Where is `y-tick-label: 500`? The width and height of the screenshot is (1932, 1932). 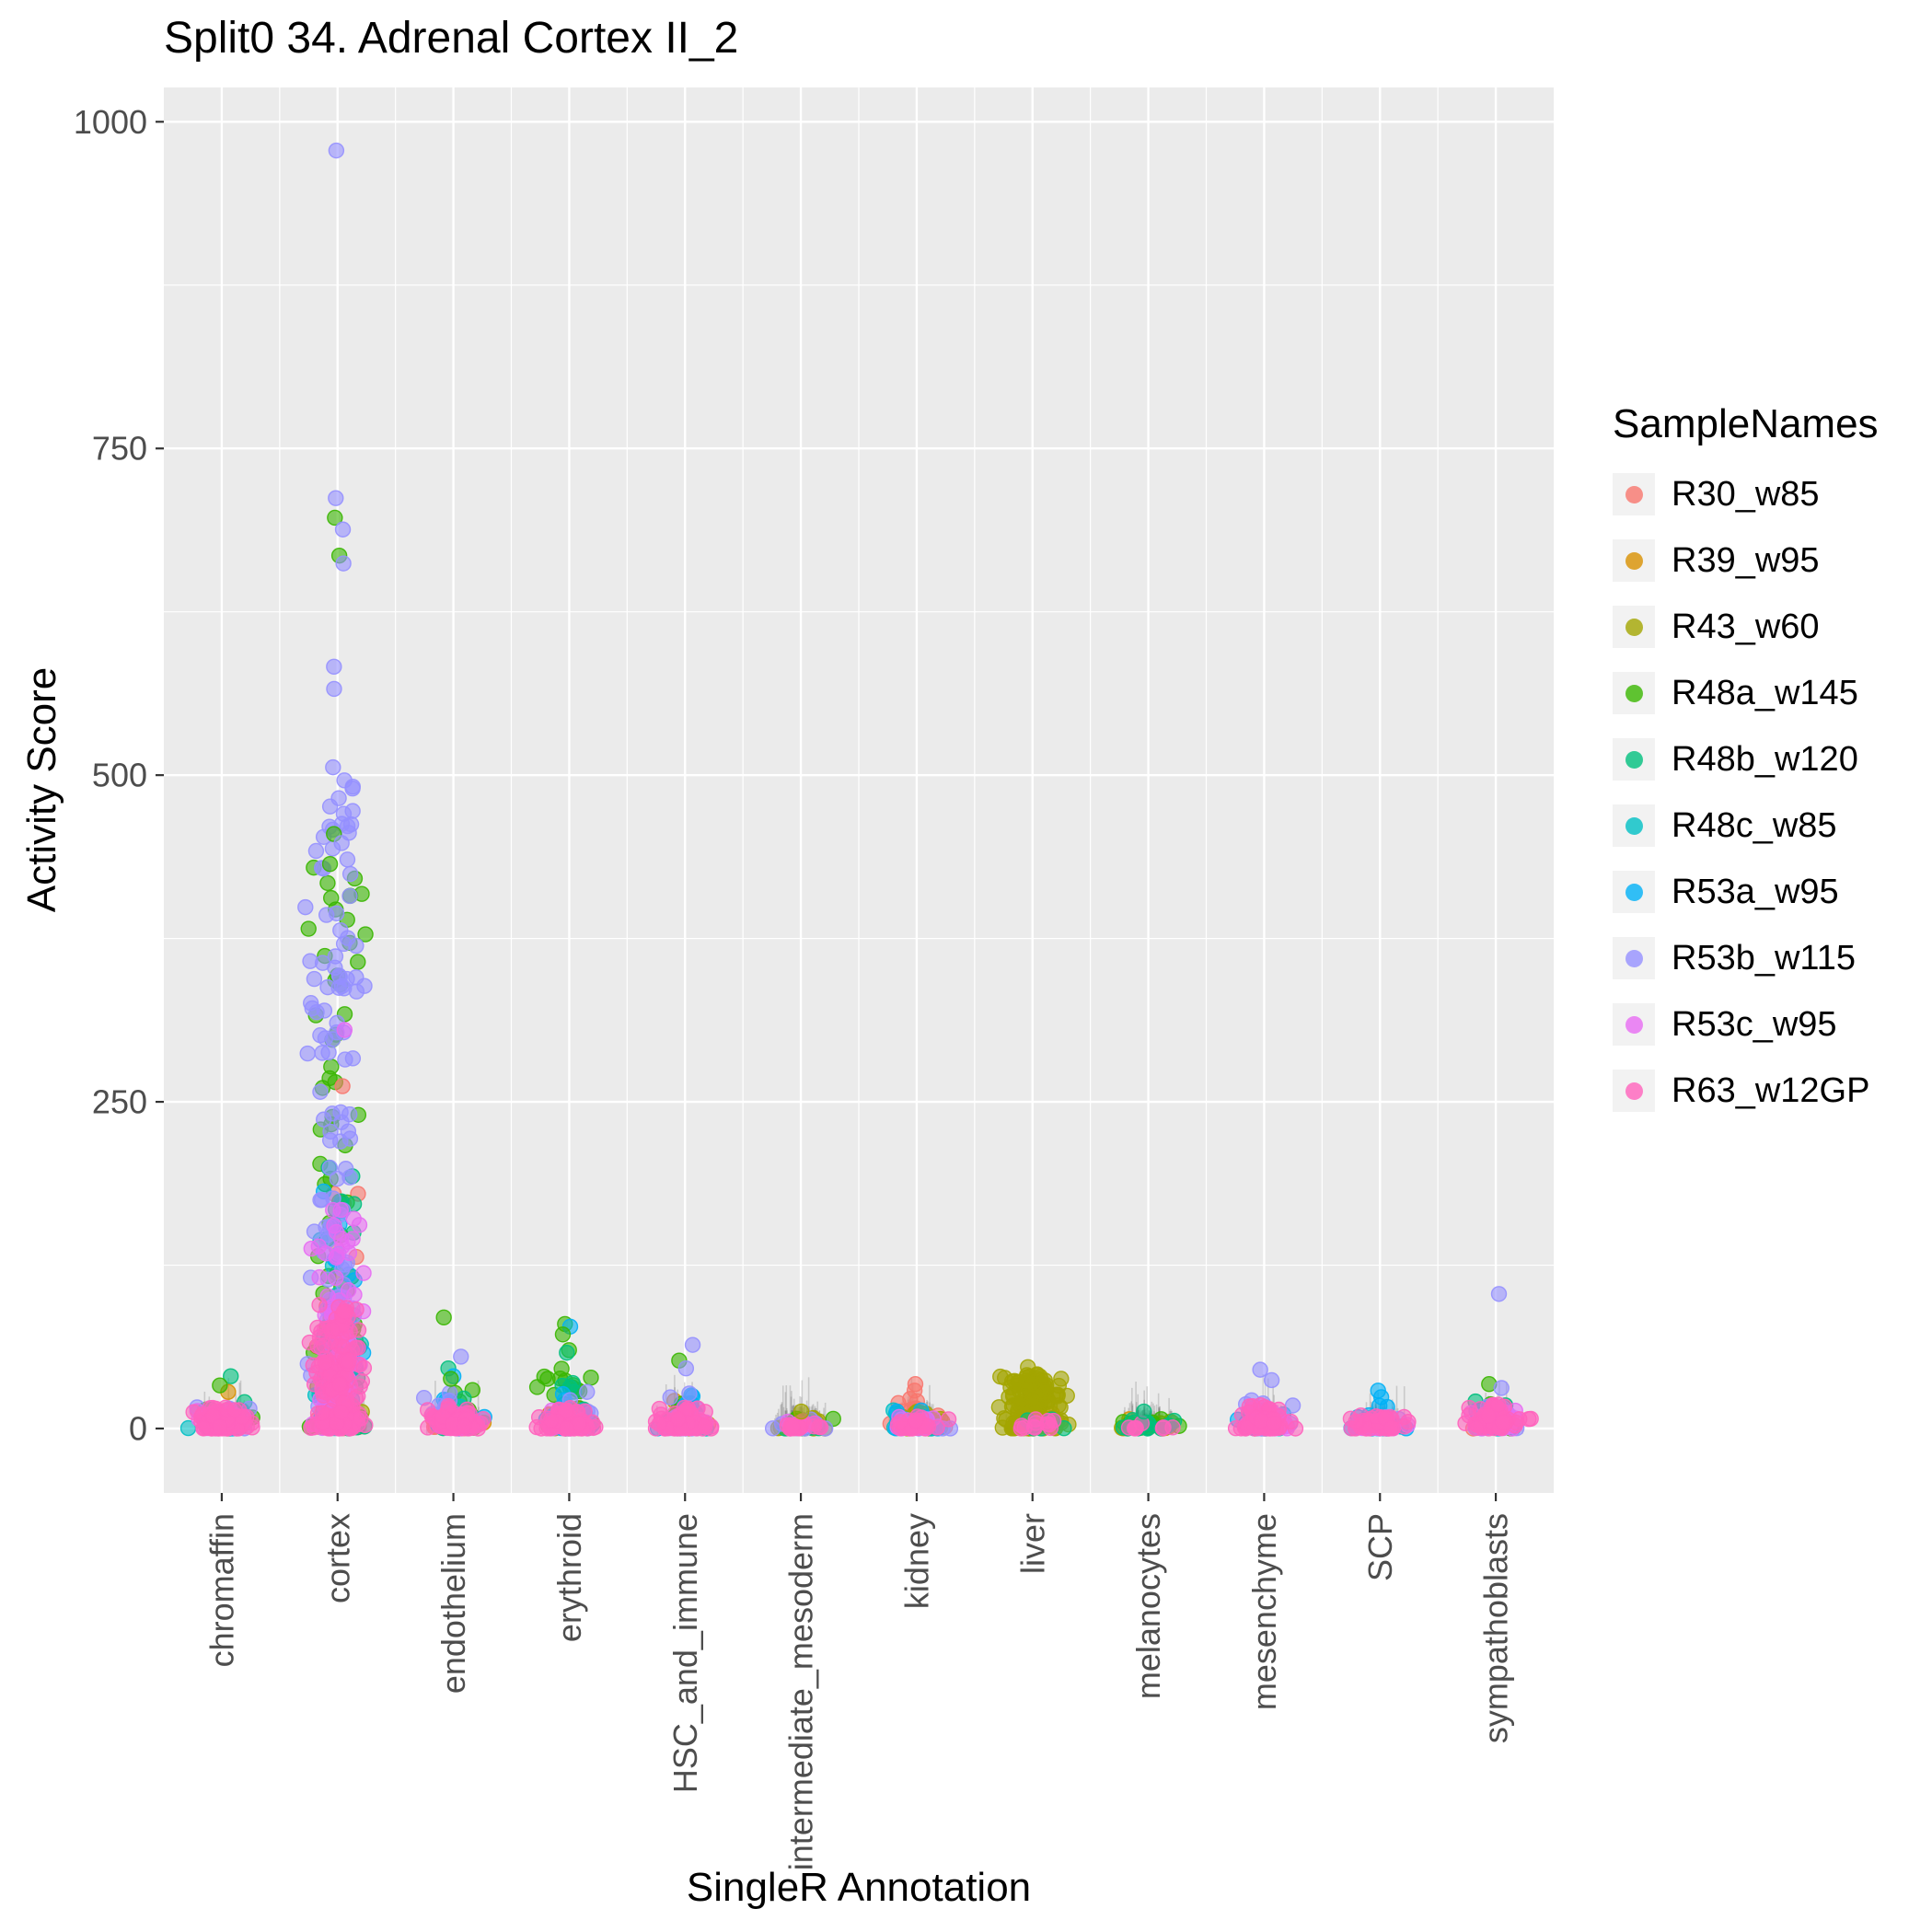 y-tick-label: 500 is located at coordinates (120, 776).